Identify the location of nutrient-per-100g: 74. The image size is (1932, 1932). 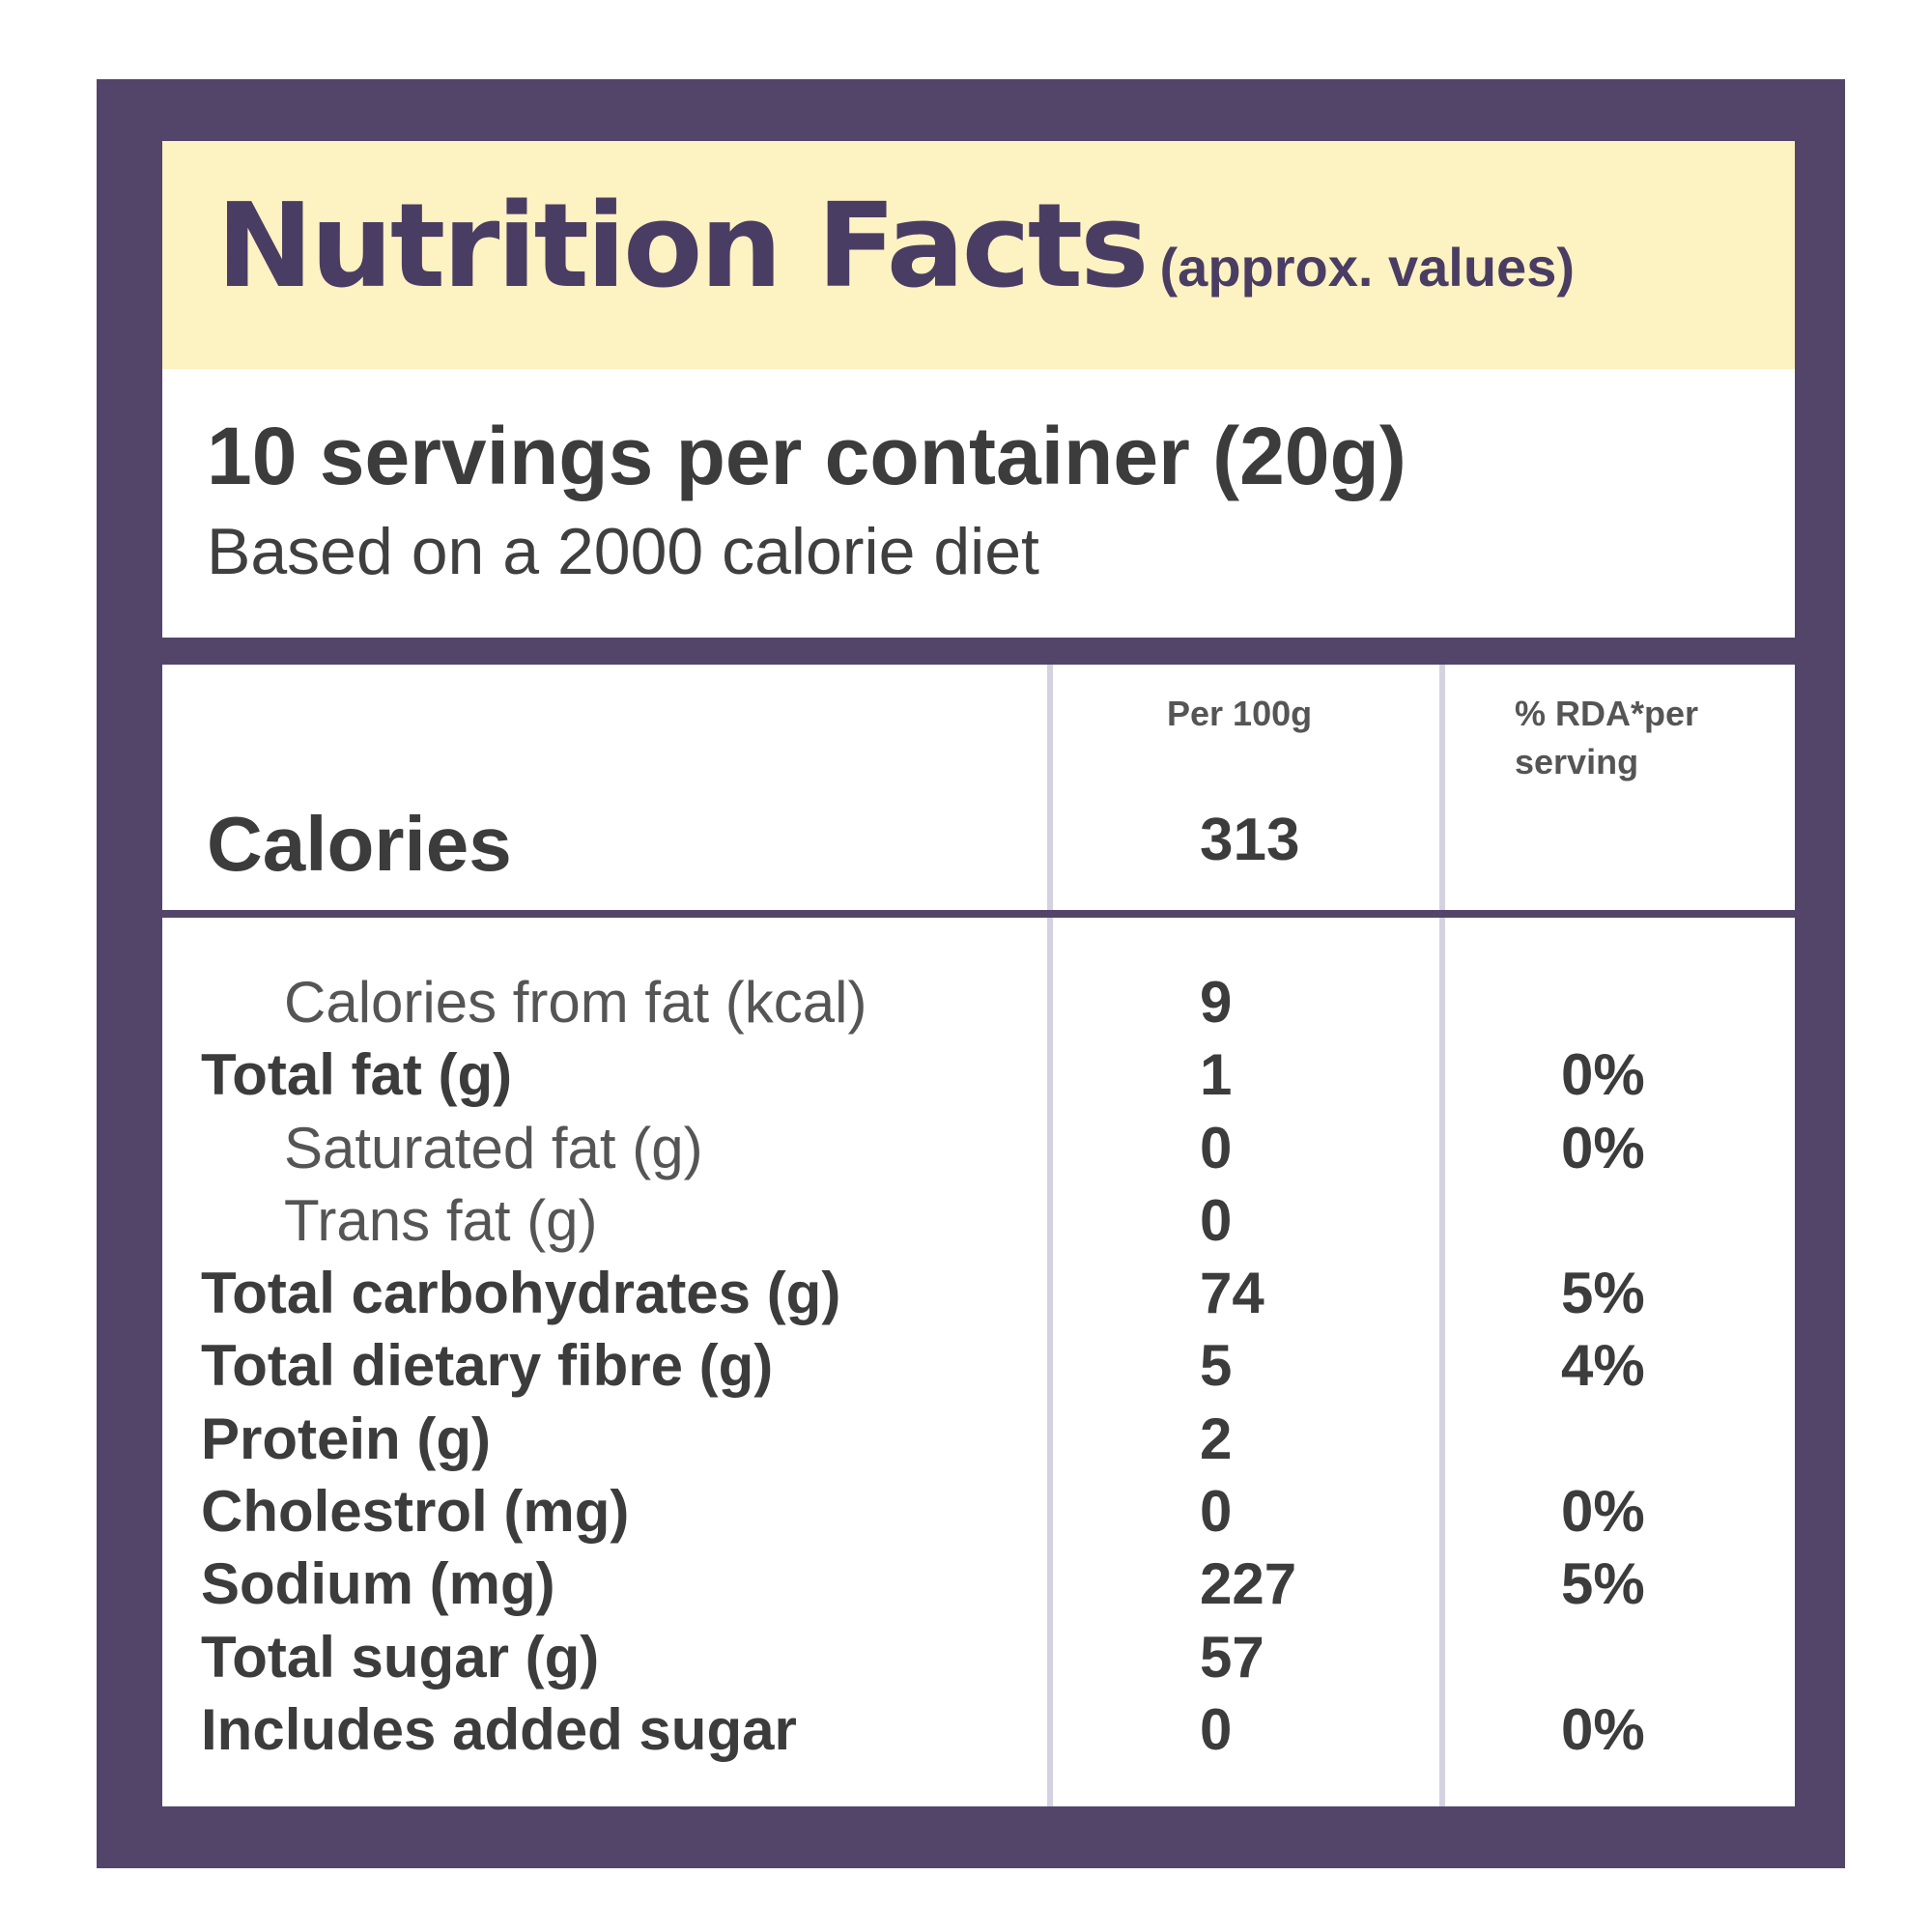
(1232, 1293).